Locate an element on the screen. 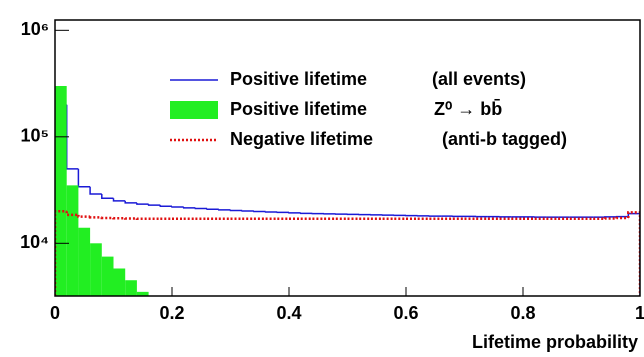  x-tick-label: 0.4 is located at coordinates (288, 313).